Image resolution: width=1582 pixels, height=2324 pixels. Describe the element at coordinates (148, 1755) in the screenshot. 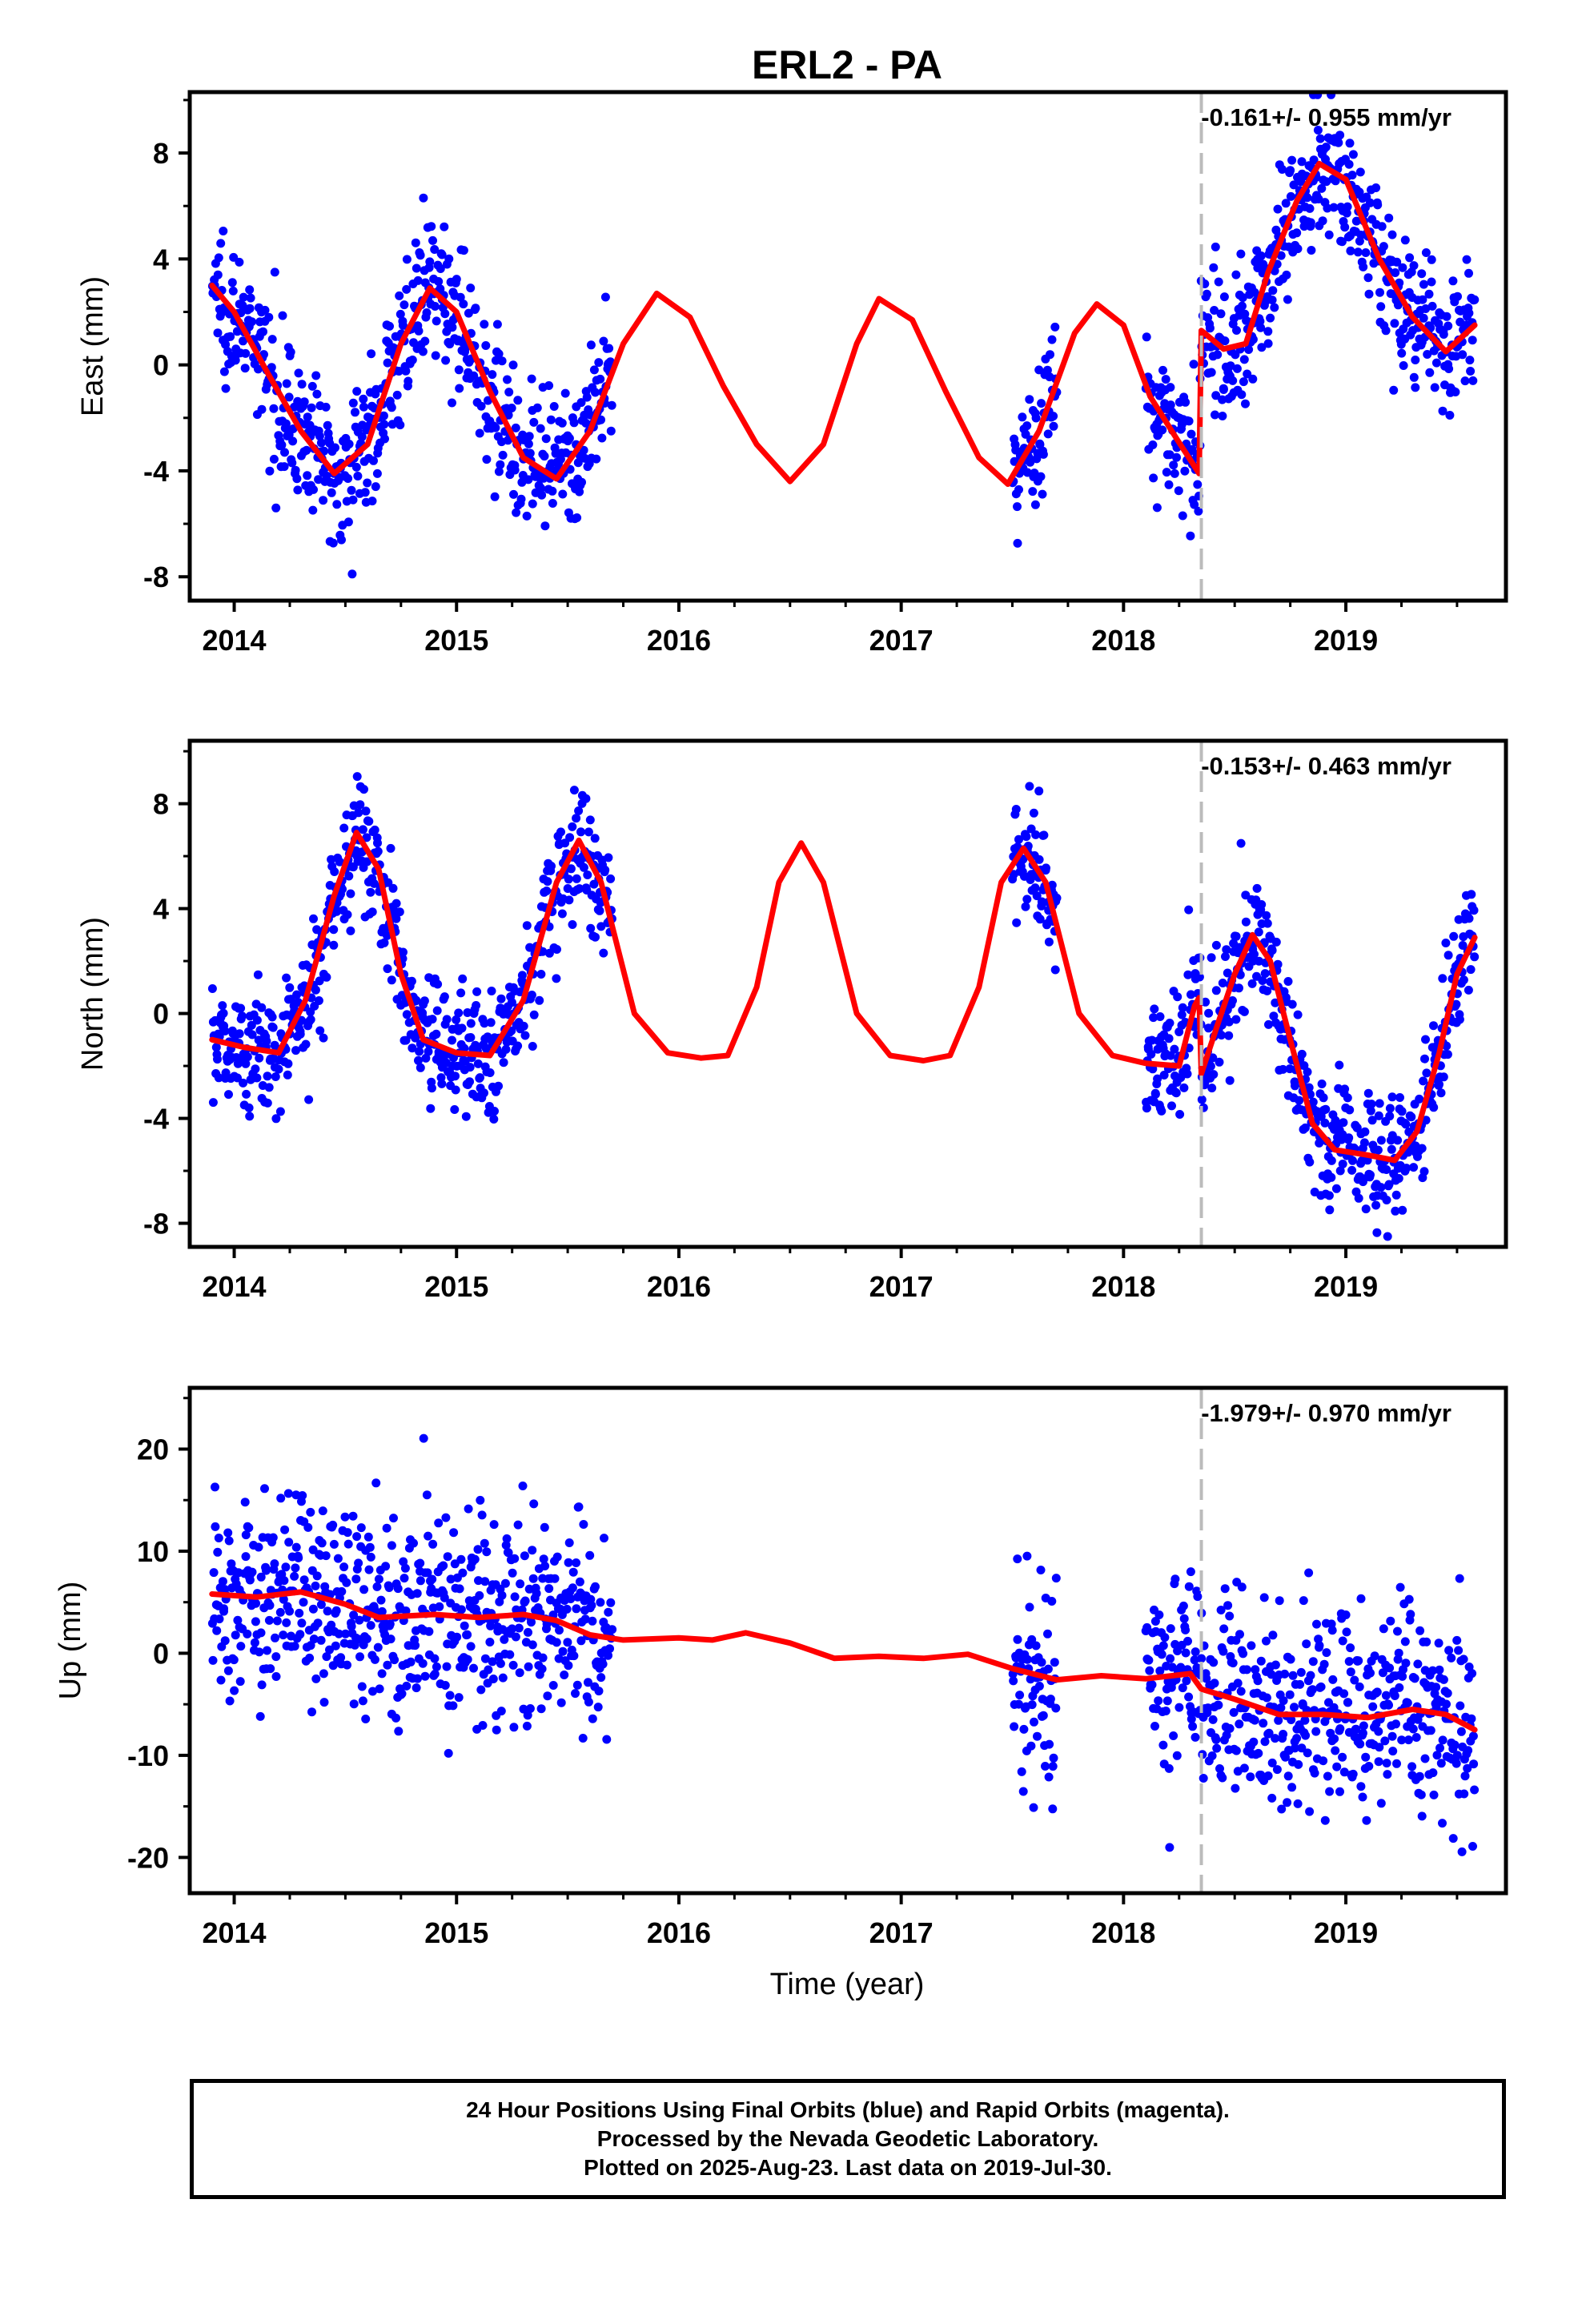

I see `up-y-tick-label: -10` at that location.